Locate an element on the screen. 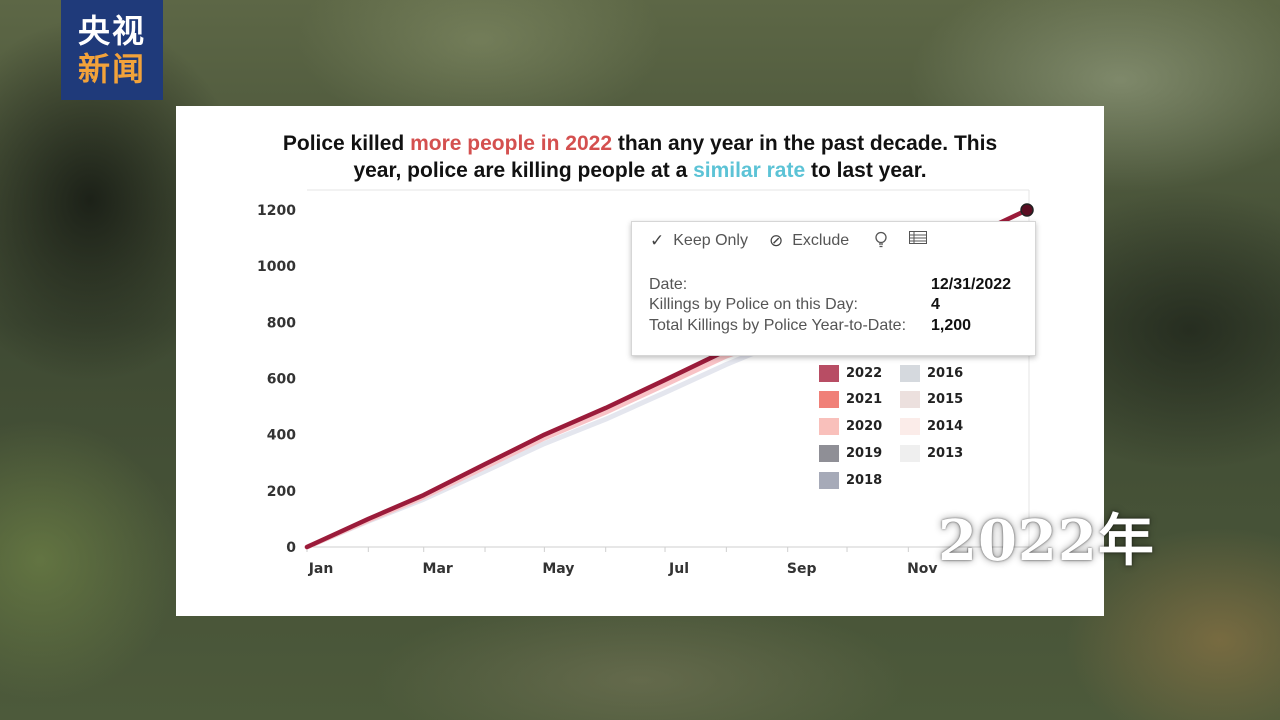 The width and height of the screenshot is (1280, 720). x-tick-label: Jan is located at coordinates (321, 569).